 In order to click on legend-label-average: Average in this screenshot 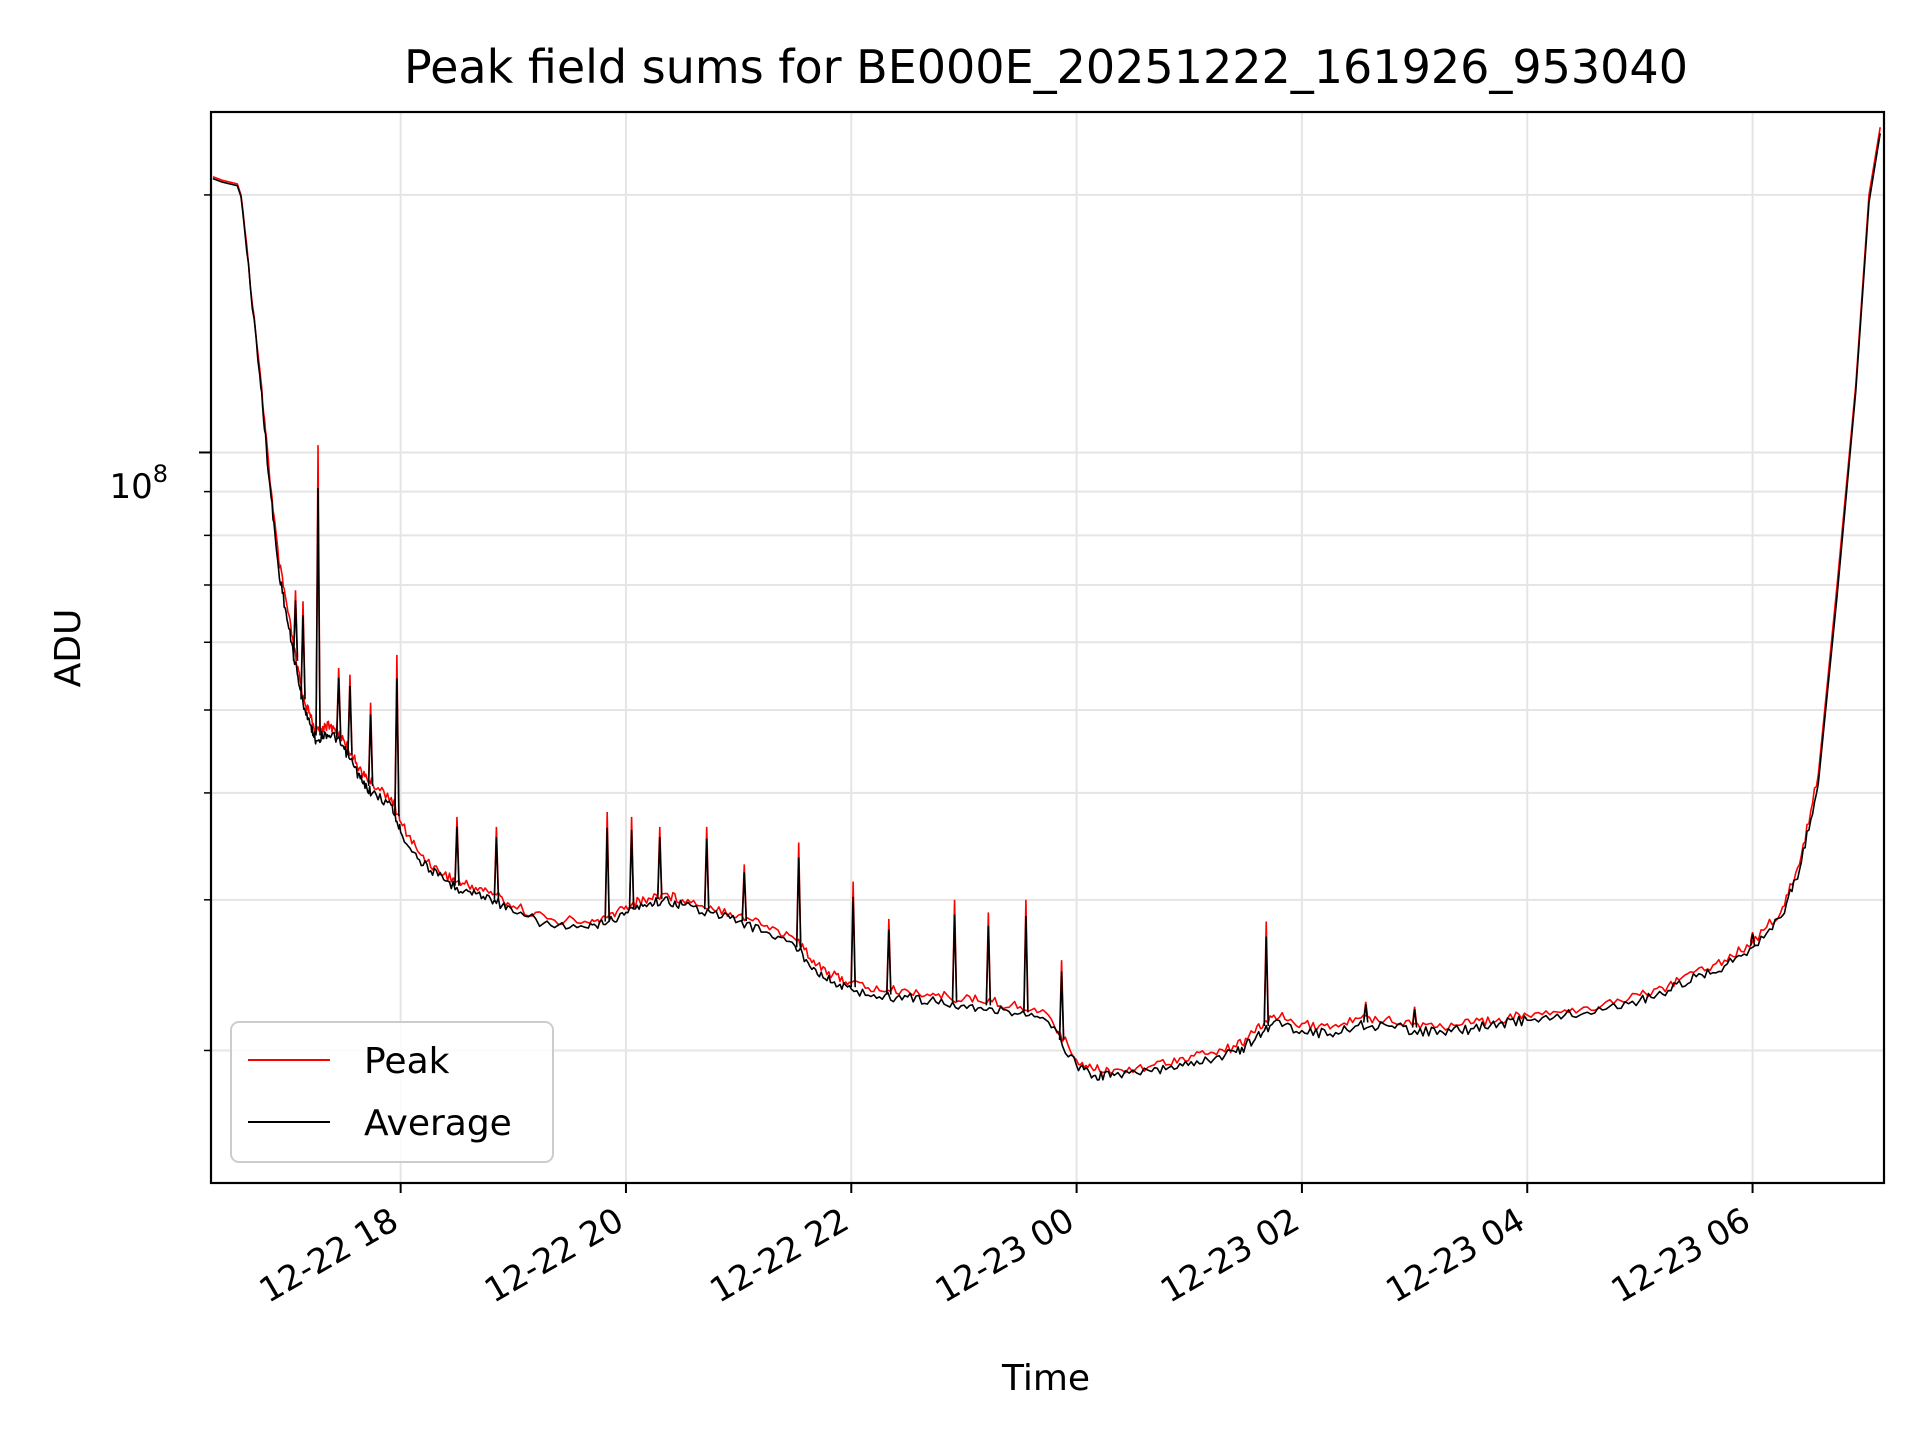, I will do `click(438, 1123)`.